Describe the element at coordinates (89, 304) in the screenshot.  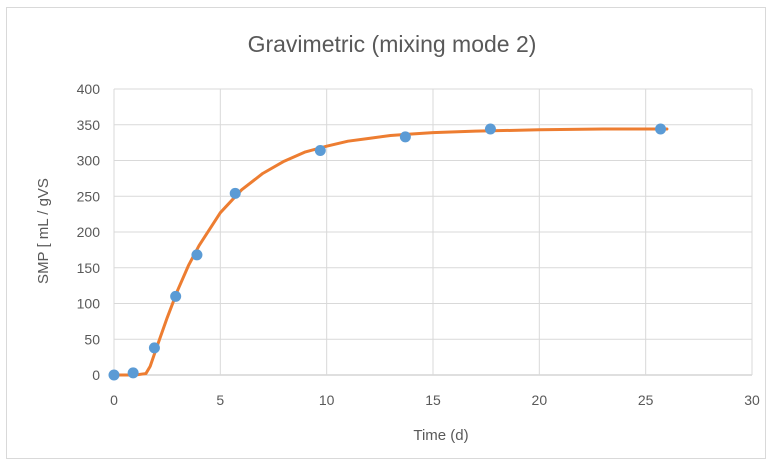
I see `y-tick-label: 100` at that location.